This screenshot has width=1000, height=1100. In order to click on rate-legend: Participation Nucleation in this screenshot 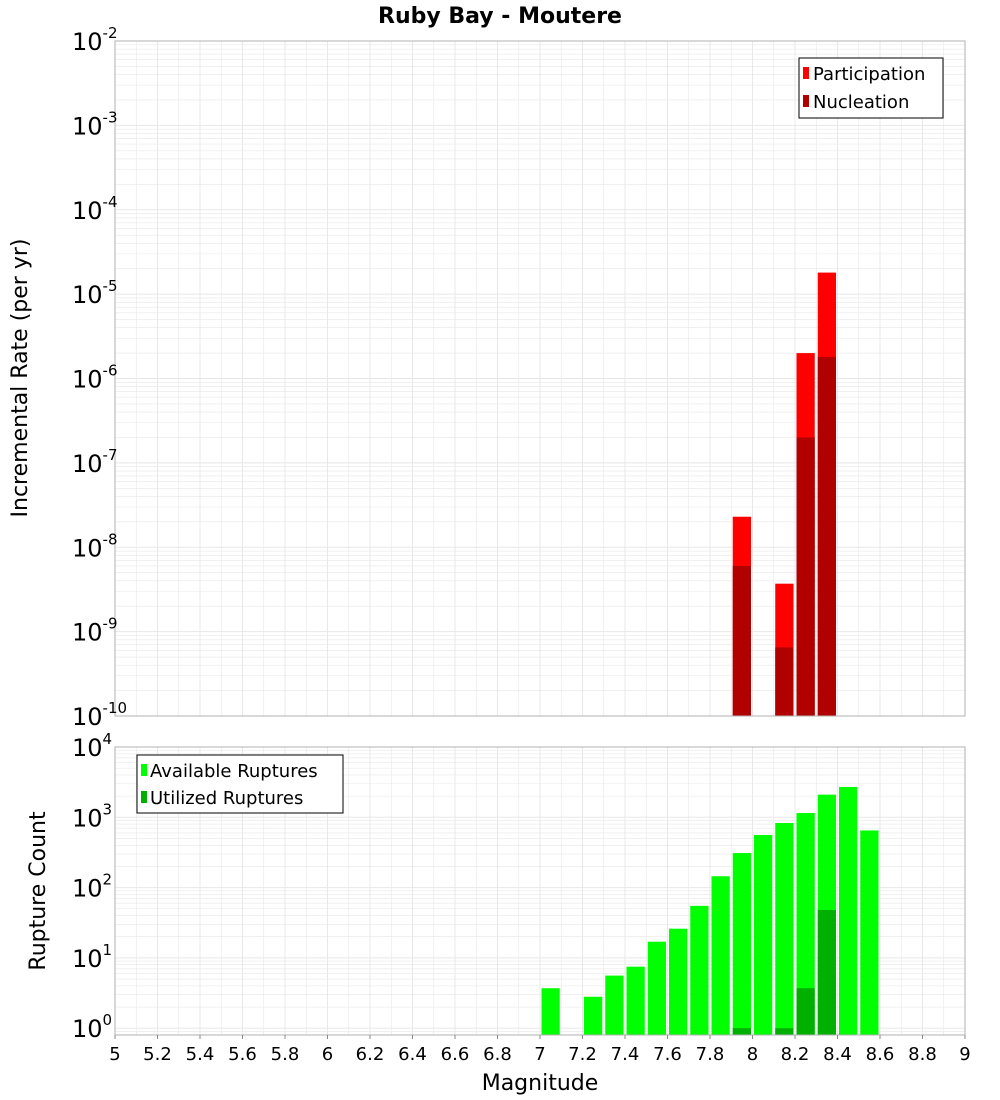, I will do `click(871, 88)`.